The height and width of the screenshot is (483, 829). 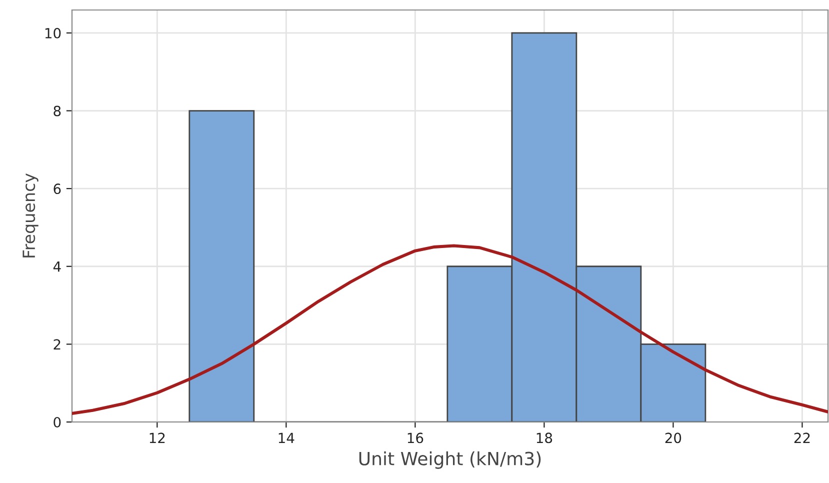 What do you see at coordinates (57, 344) in the screenshot?
I see `y-tick-label: 2` at bounding box center [57, 344].